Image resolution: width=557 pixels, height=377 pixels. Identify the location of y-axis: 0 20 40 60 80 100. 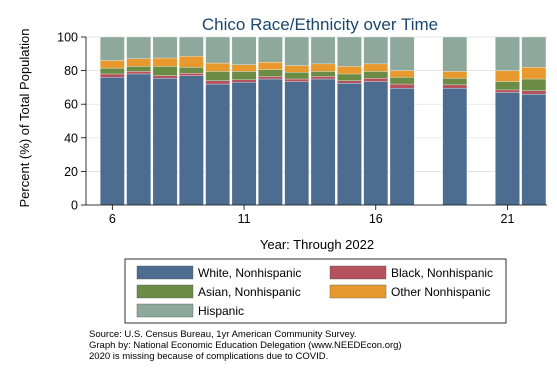
(72, 122).